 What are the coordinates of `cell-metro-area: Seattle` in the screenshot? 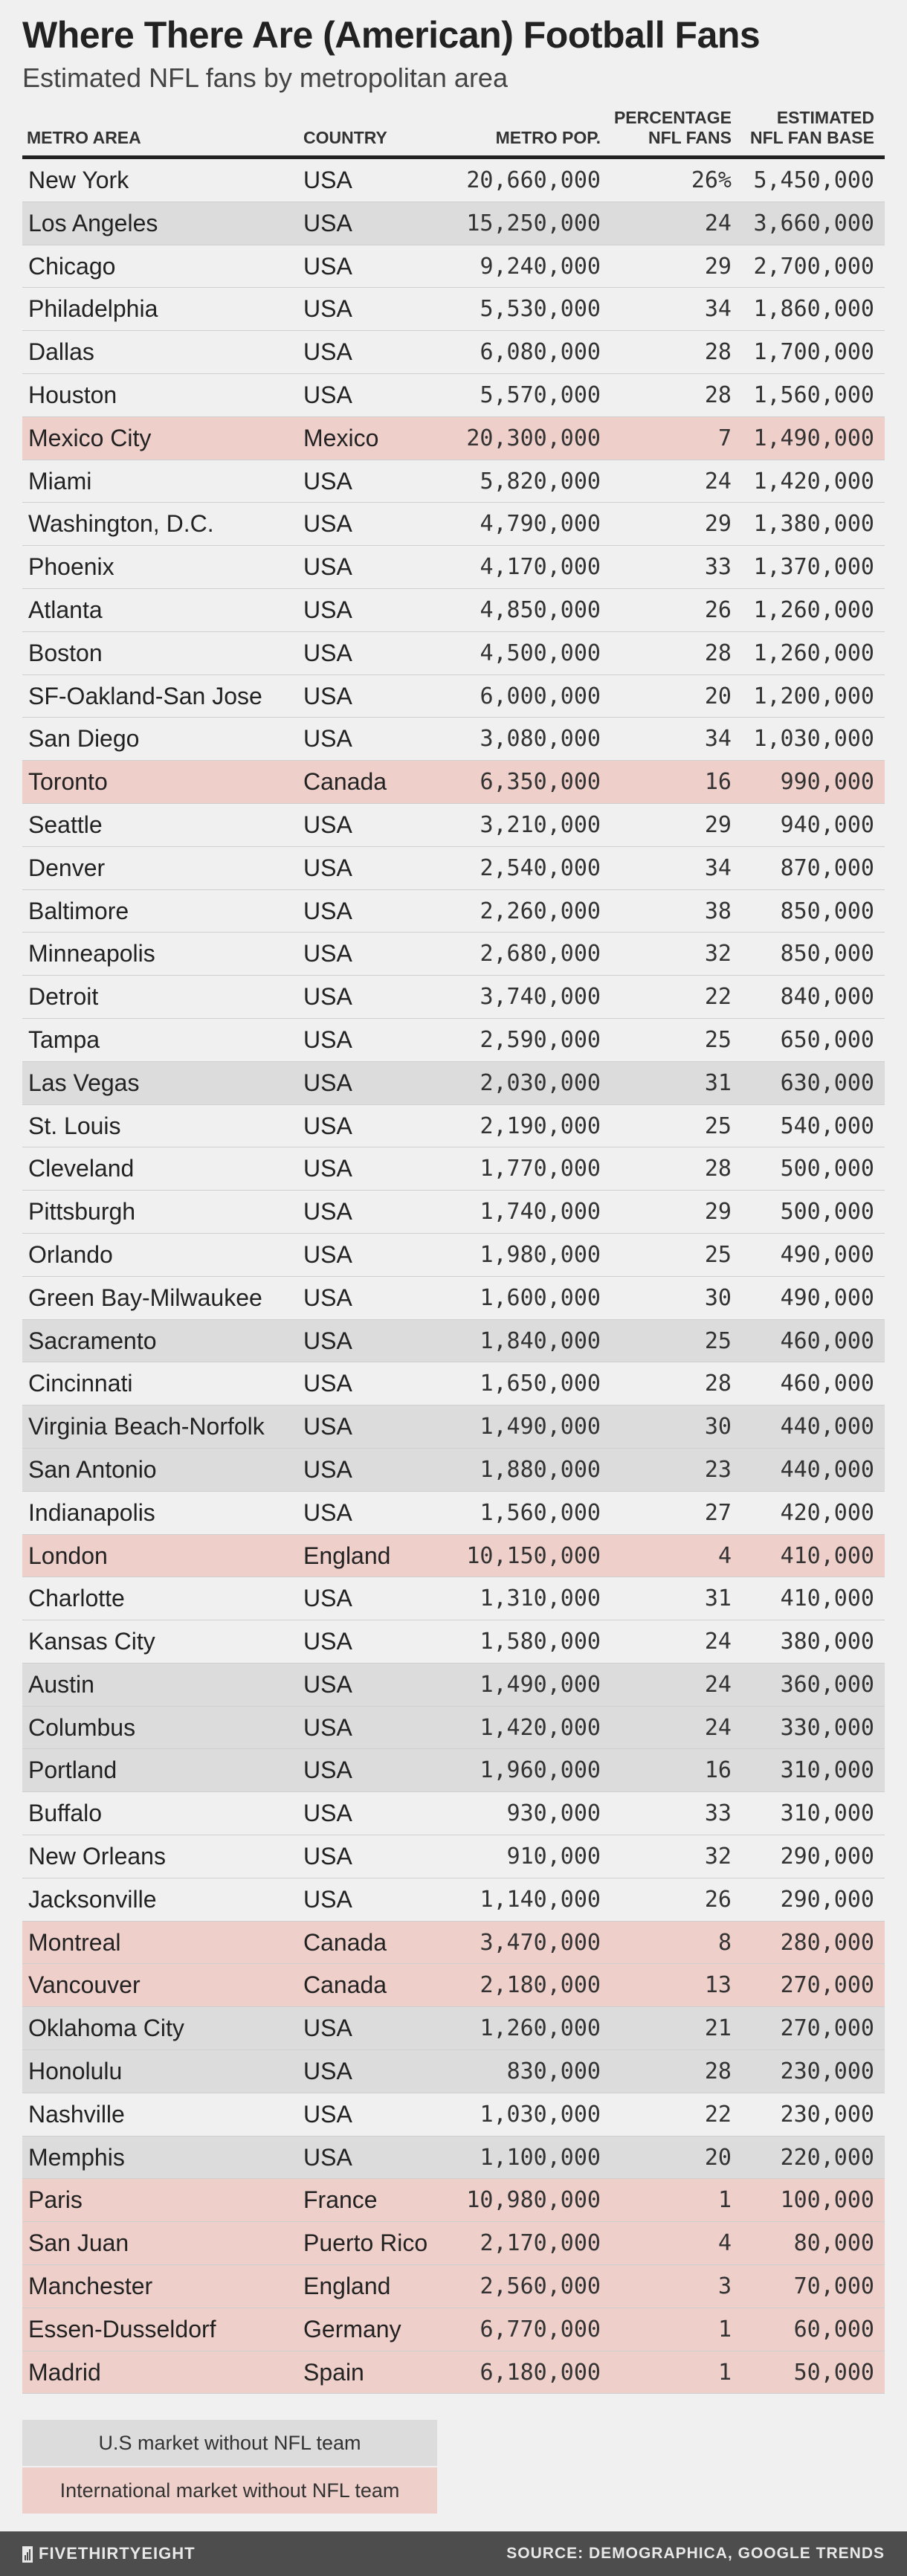 It's located at (65, 824).